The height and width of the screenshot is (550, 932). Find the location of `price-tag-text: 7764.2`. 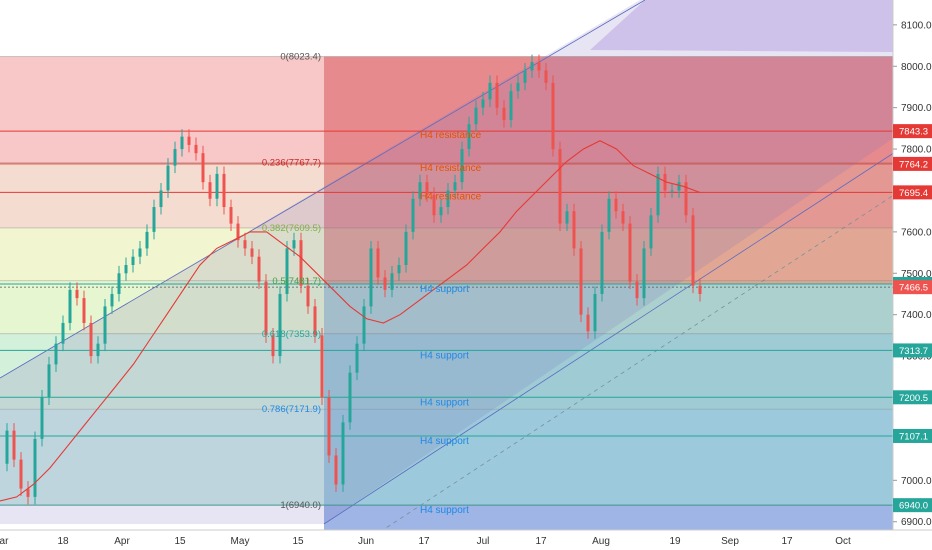

price-tag-text: 7764.2 is located at coordinates (913, 164).